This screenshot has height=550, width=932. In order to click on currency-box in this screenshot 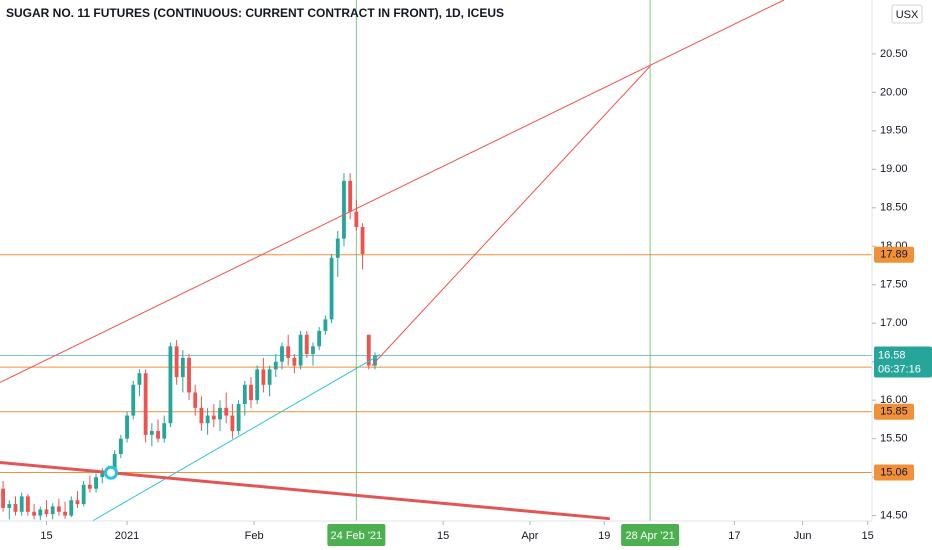, I will do `click(907, 14)`.